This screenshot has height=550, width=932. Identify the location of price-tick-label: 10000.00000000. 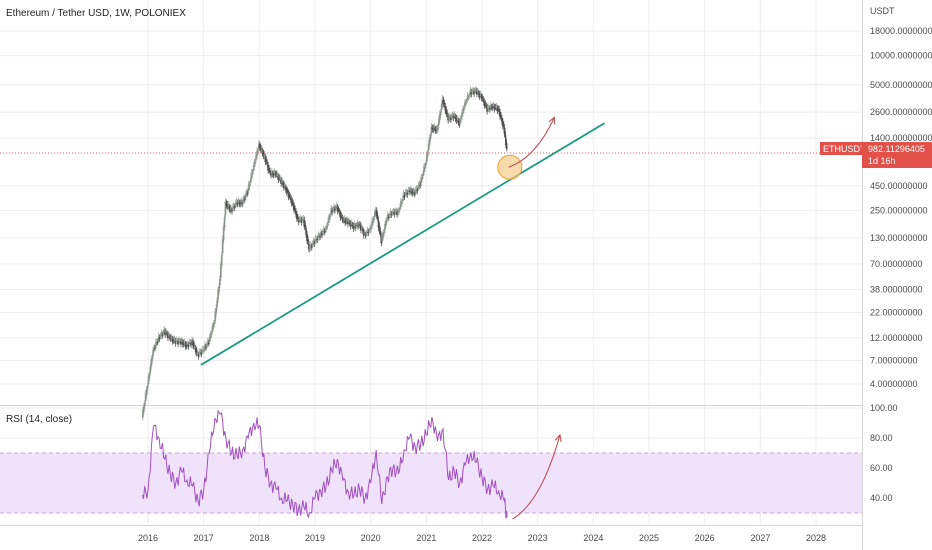
(901, 56).